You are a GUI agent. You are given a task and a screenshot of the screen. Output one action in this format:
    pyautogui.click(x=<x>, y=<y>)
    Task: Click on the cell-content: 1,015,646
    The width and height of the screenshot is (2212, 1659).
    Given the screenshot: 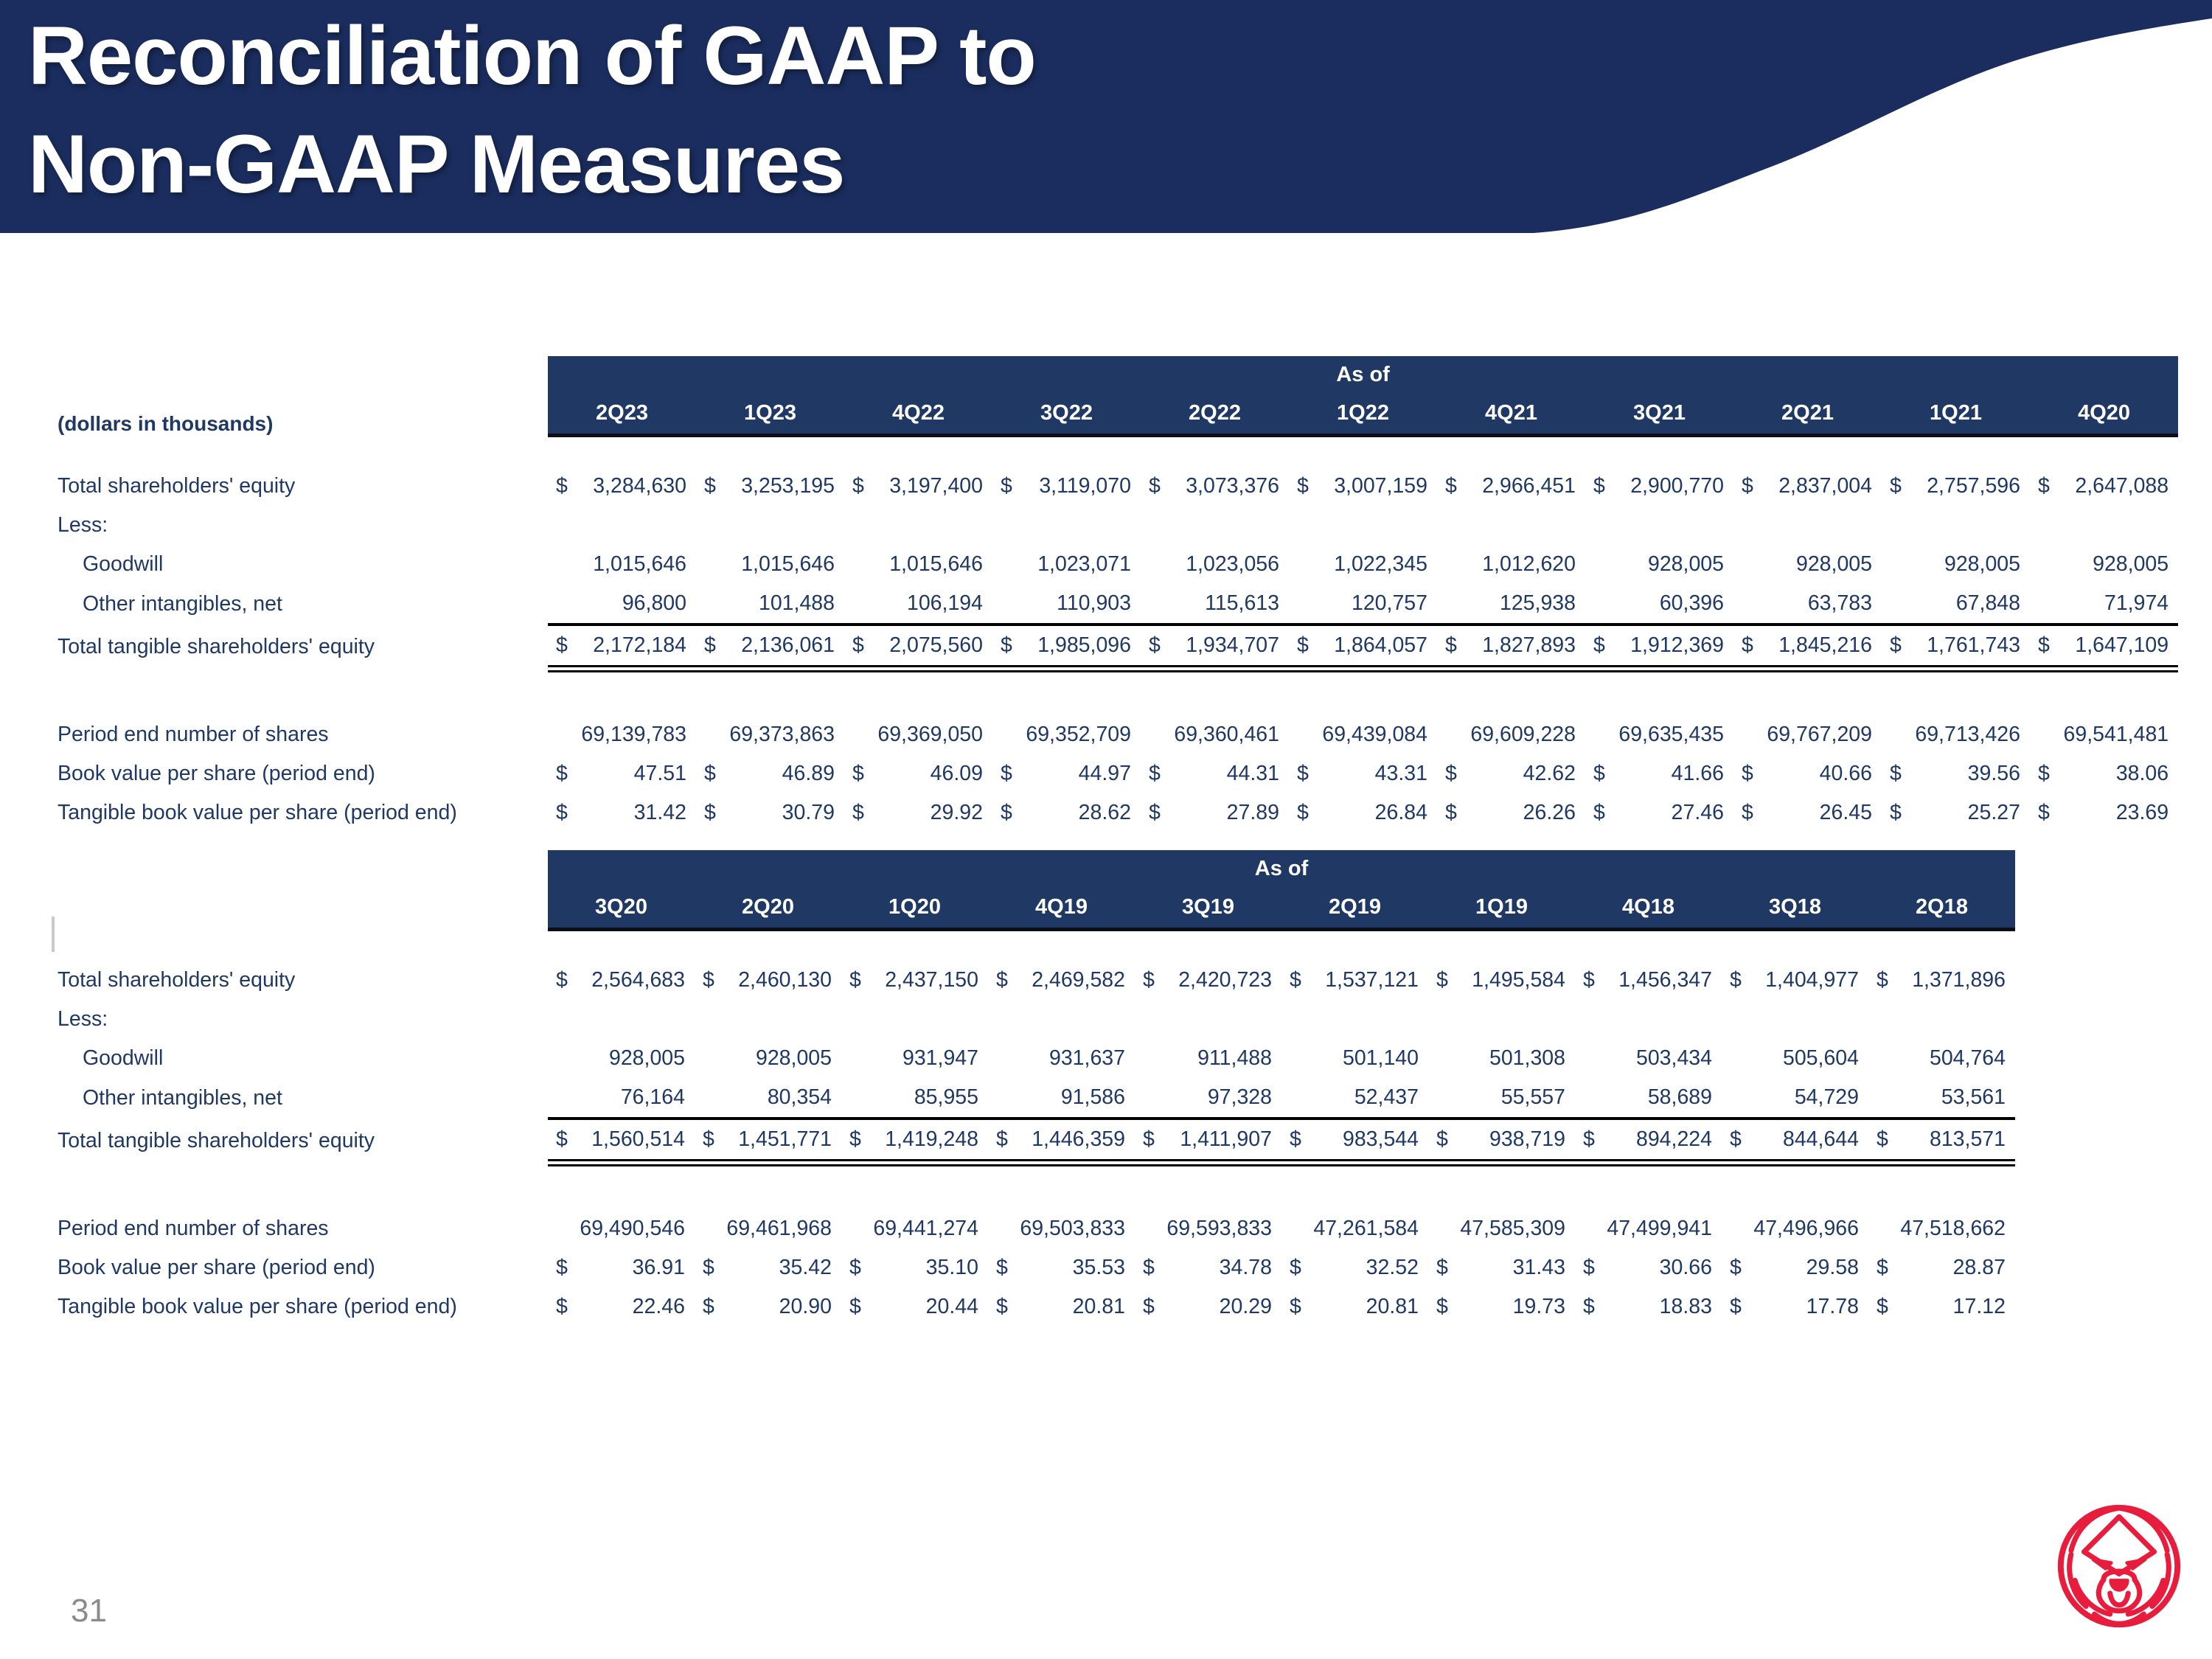 What is the action you would take?
    pyautogui.click(x=770, y=564)
    